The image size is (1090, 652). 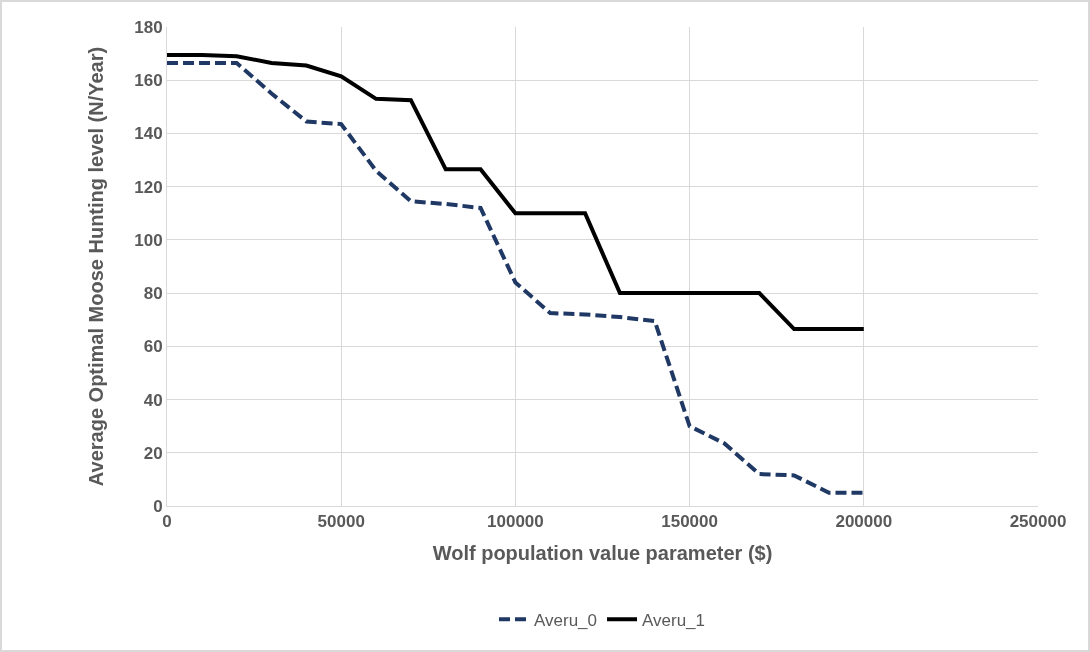 What do you see at coordinates (674, 620) in the screenshot?
I see `legend-label: Averu_1` at bounding box center [674, 620].